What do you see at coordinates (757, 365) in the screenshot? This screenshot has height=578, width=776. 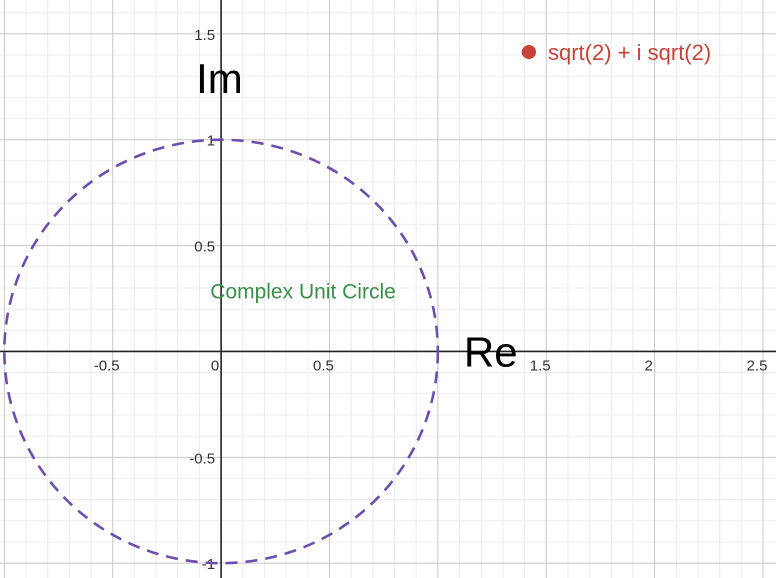 I see `x-tick-label: 2.5` at bounding box center [757, 365].